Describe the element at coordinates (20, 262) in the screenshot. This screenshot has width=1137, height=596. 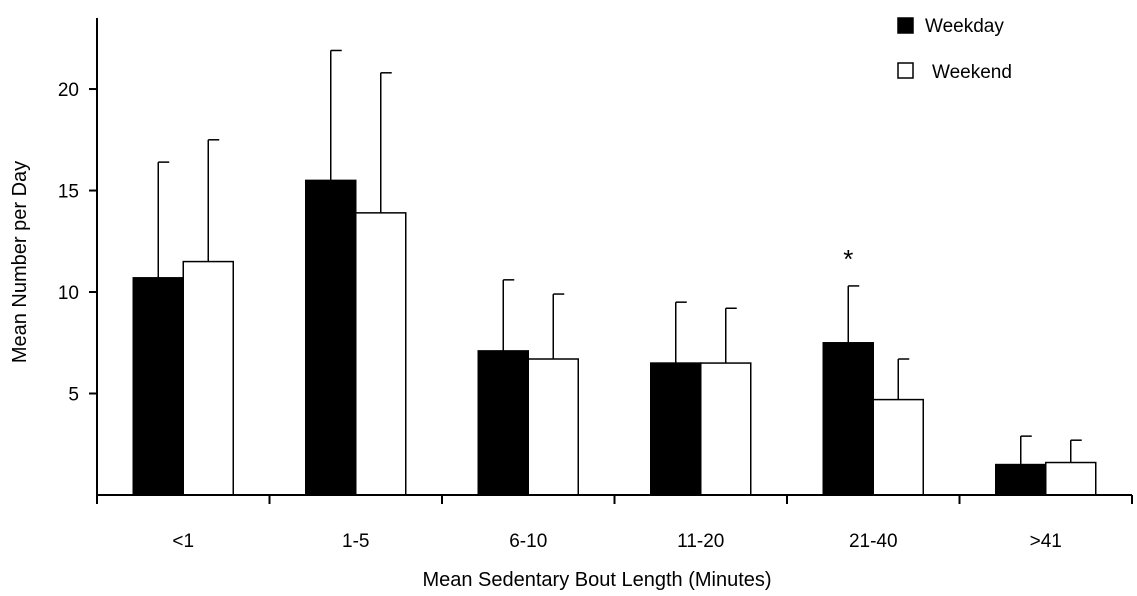
I see `y-axis-label: Mean Number per Day` at that location.